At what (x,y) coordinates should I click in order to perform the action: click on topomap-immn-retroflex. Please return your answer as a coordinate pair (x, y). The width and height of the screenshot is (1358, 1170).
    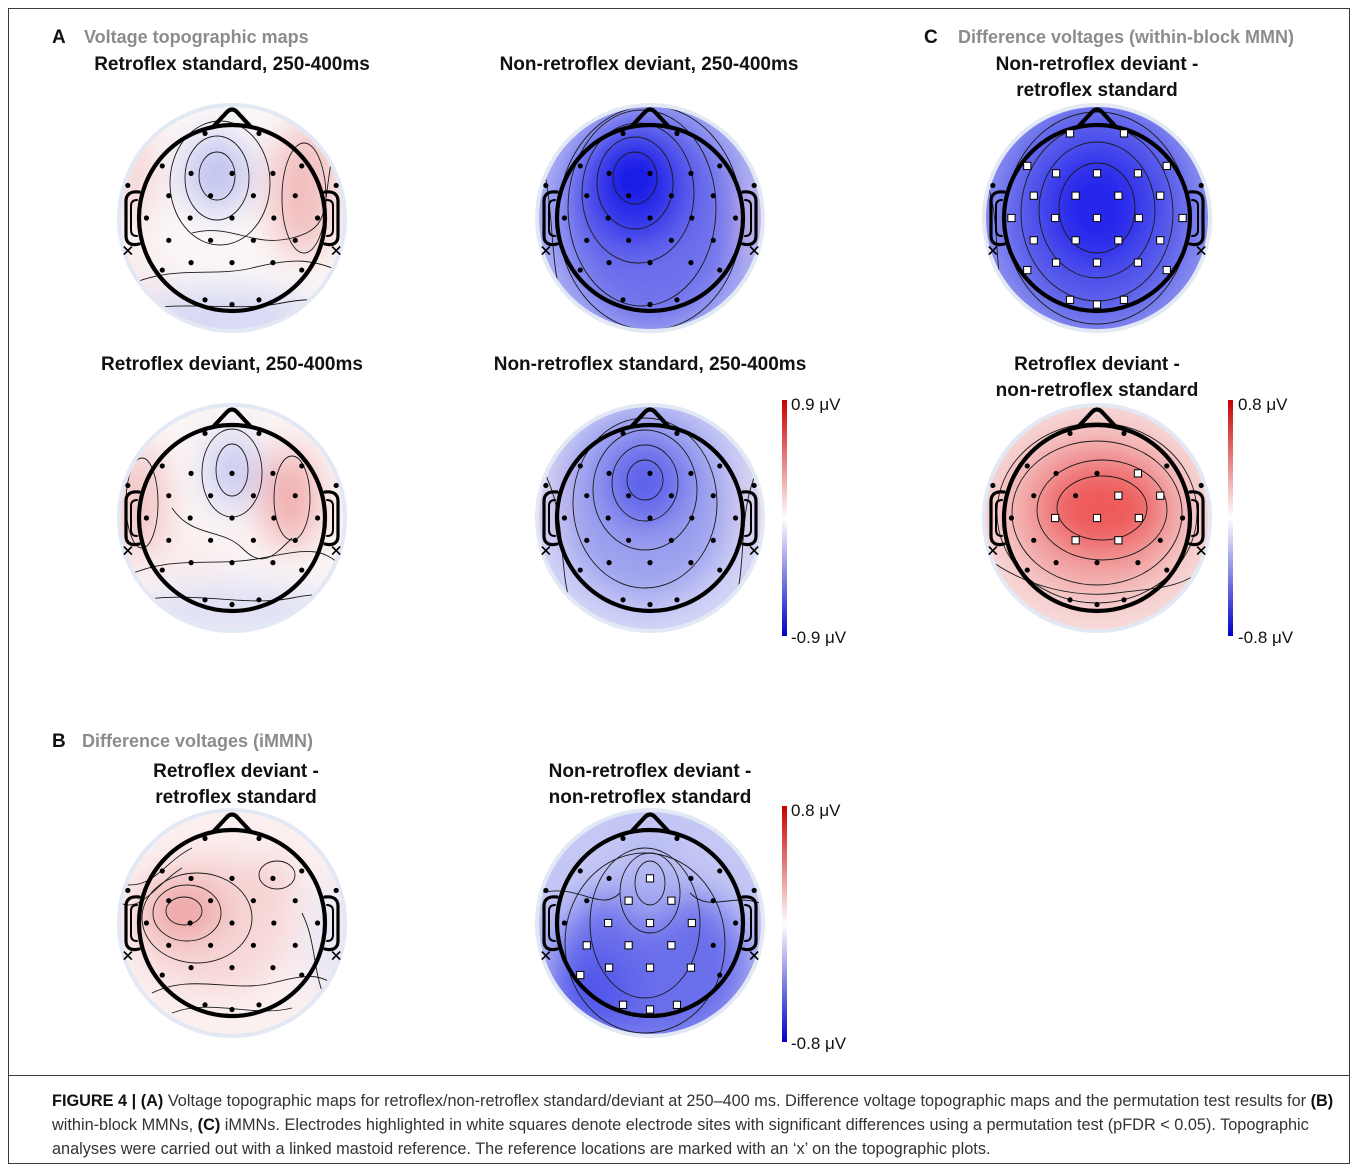
    Looking at the image, I should click on (232, 923).